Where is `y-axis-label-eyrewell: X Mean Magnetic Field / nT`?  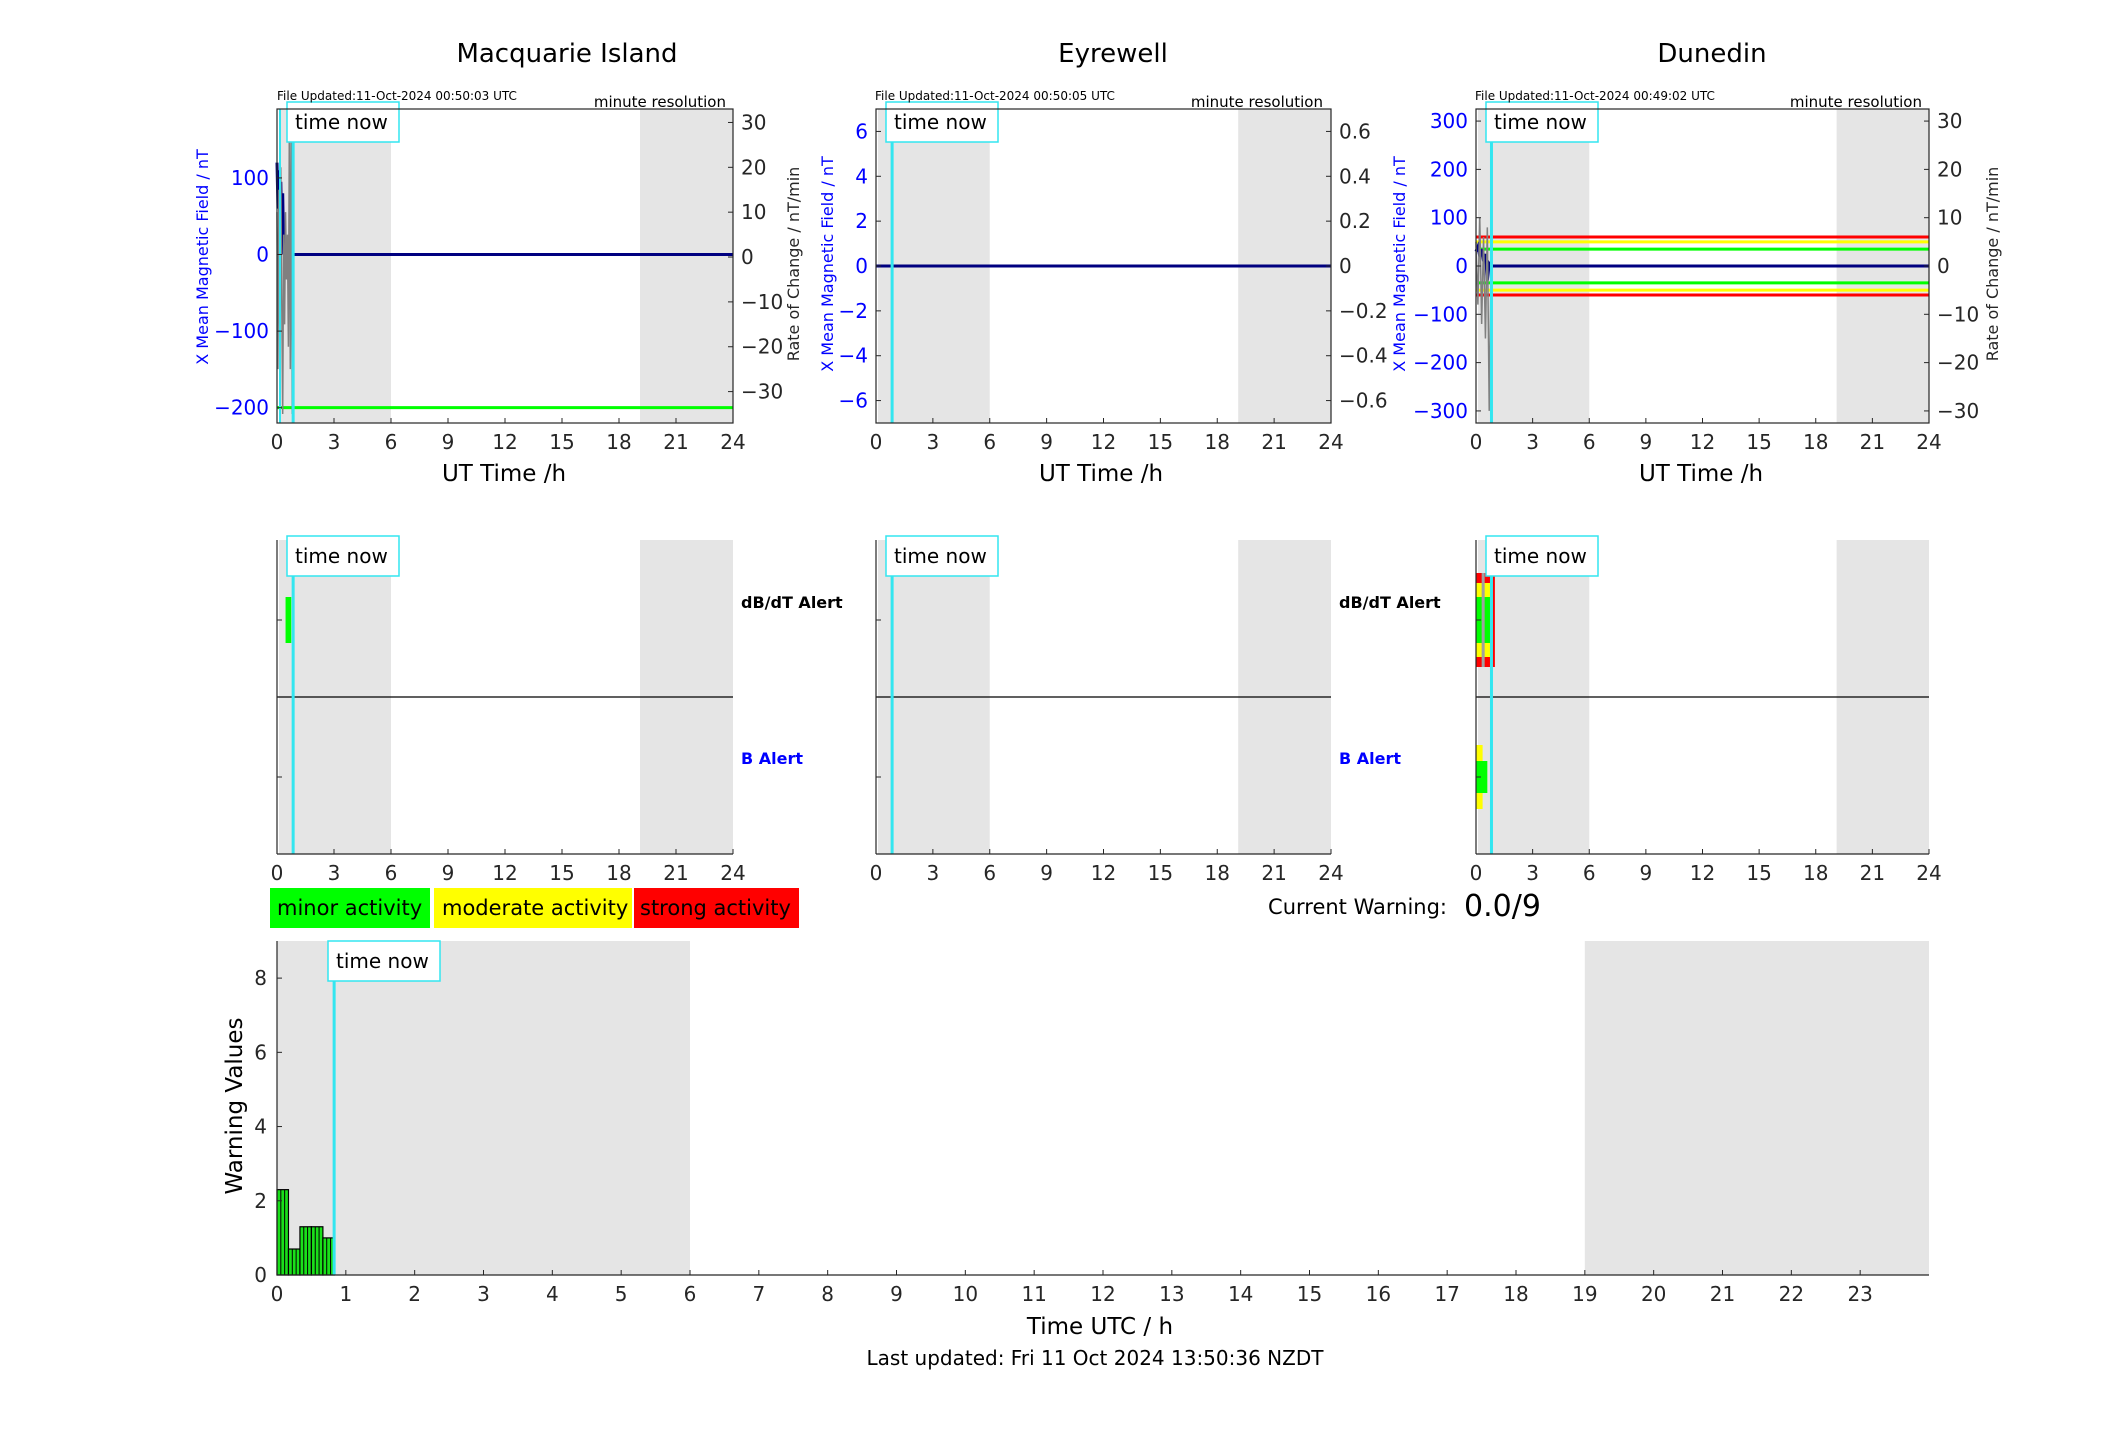 y-axis-label-eyrewell: X Mean Magnetic Field / nT is located at coordinates (827, 264).